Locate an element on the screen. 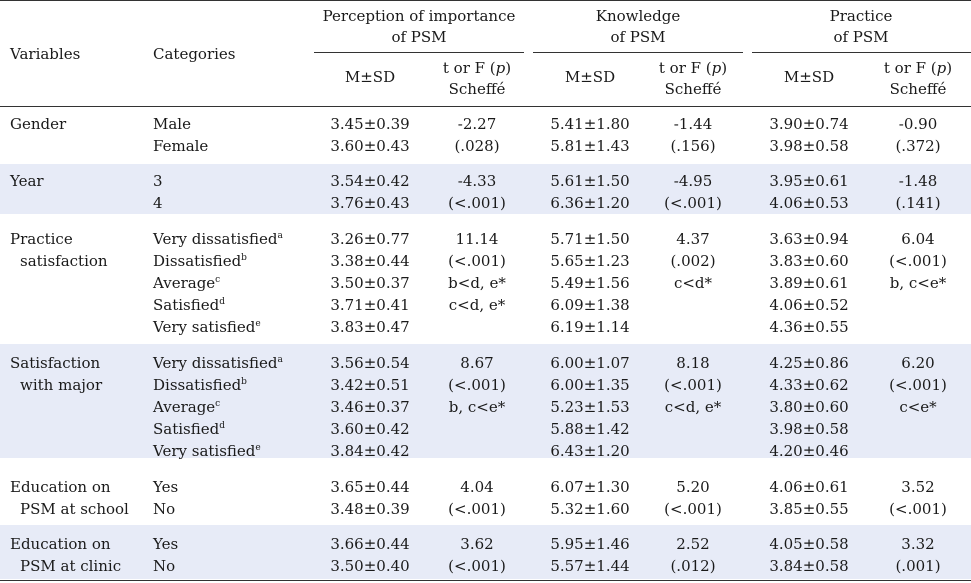 The height and width of the screenshot is (583, 971). msd-cell: 3.54±0.42 is located at coordinates (370, 181).